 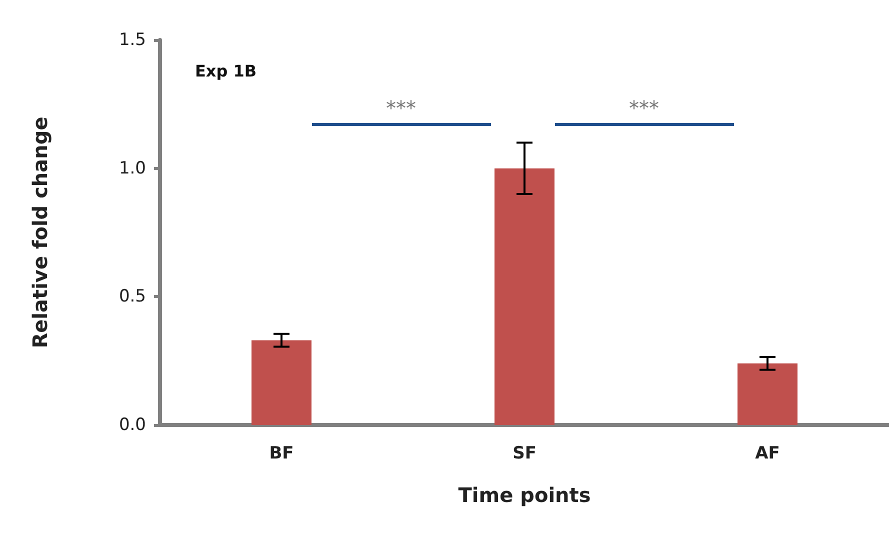 What do you see at coordinates (132, 296) in the screenshot?
I see `y-tick-label: 0.5` at bounding box center [132, 296].